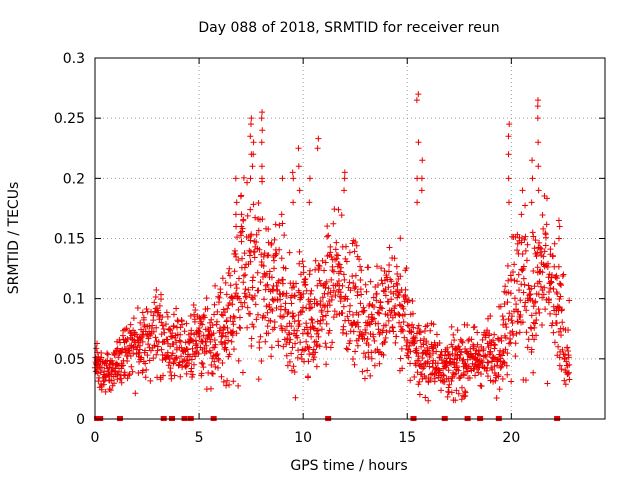 The height and width of the screenshot is (480, 640). Describe the element at coordinates (69, 240) in the screenshot. I see `y-tick-label: 0.15` at that location.